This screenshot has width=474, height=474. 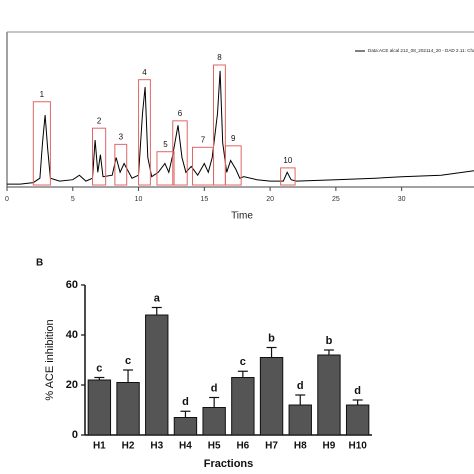 I want to click on peak-label: 4, so click(x=144, y=72).